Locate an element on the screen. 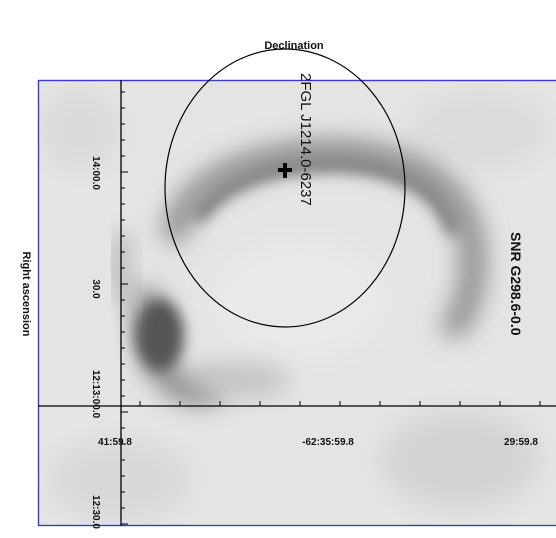  left-tick-label: 12:13:00.0 is located at coordinates (95, 394).